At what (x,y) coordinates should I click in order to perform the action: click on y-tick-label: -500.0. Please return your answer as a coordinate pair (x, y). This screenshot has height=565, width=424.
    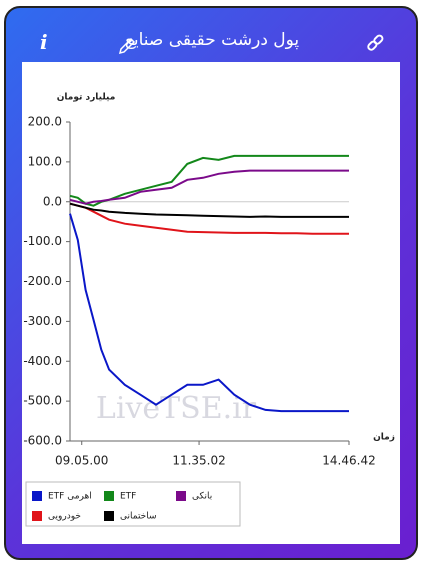
    Looking at the image, I should click on (42, 401).